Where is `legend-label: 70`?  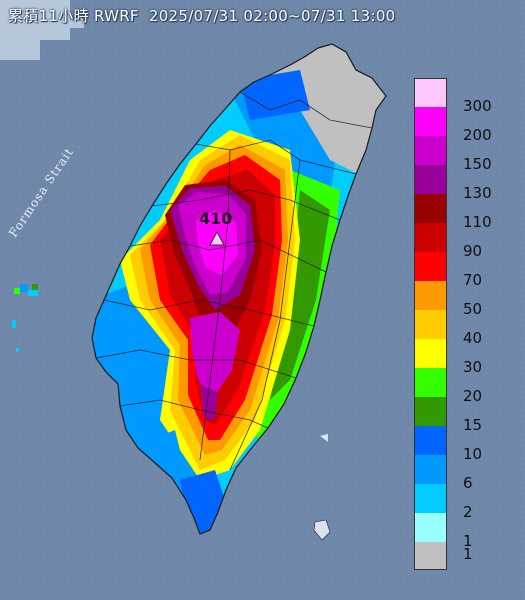
legend-label: 70 is located at coordinates (473, 280).